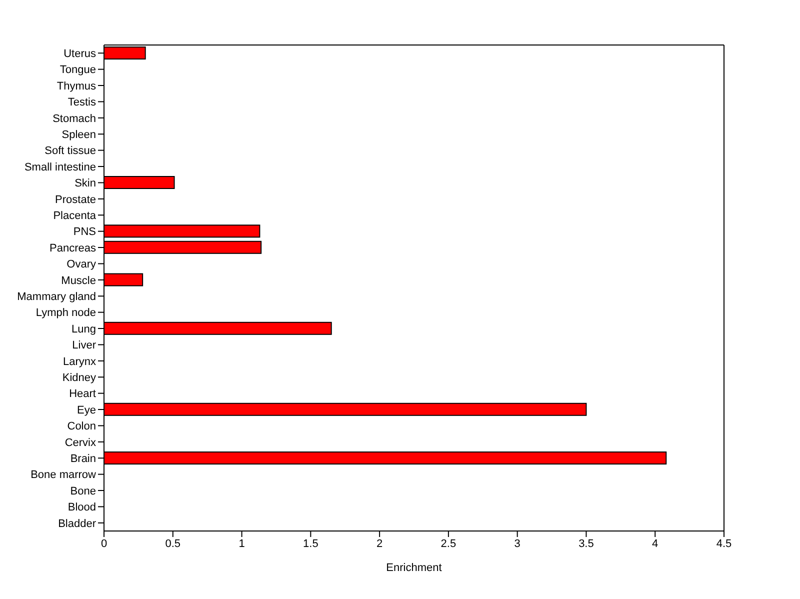 The width and height of the screenshot is (800, 599). Describe the element at coordinates (86, 410) in the screenshot. I see `y-tick-label: Eye` at that location.